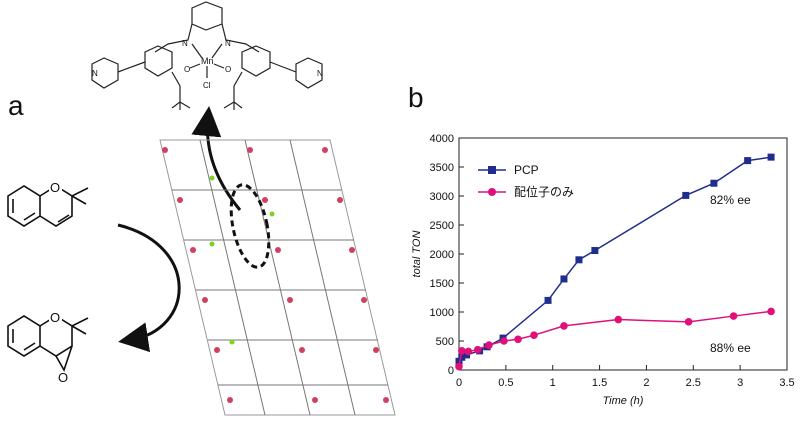 The height and width of the screenshot is (424, 800). What do you see at coordinates (320, 73) in the screenshot?
I see `pyridine-n-right-label: N` at bounding box center [320, 73].